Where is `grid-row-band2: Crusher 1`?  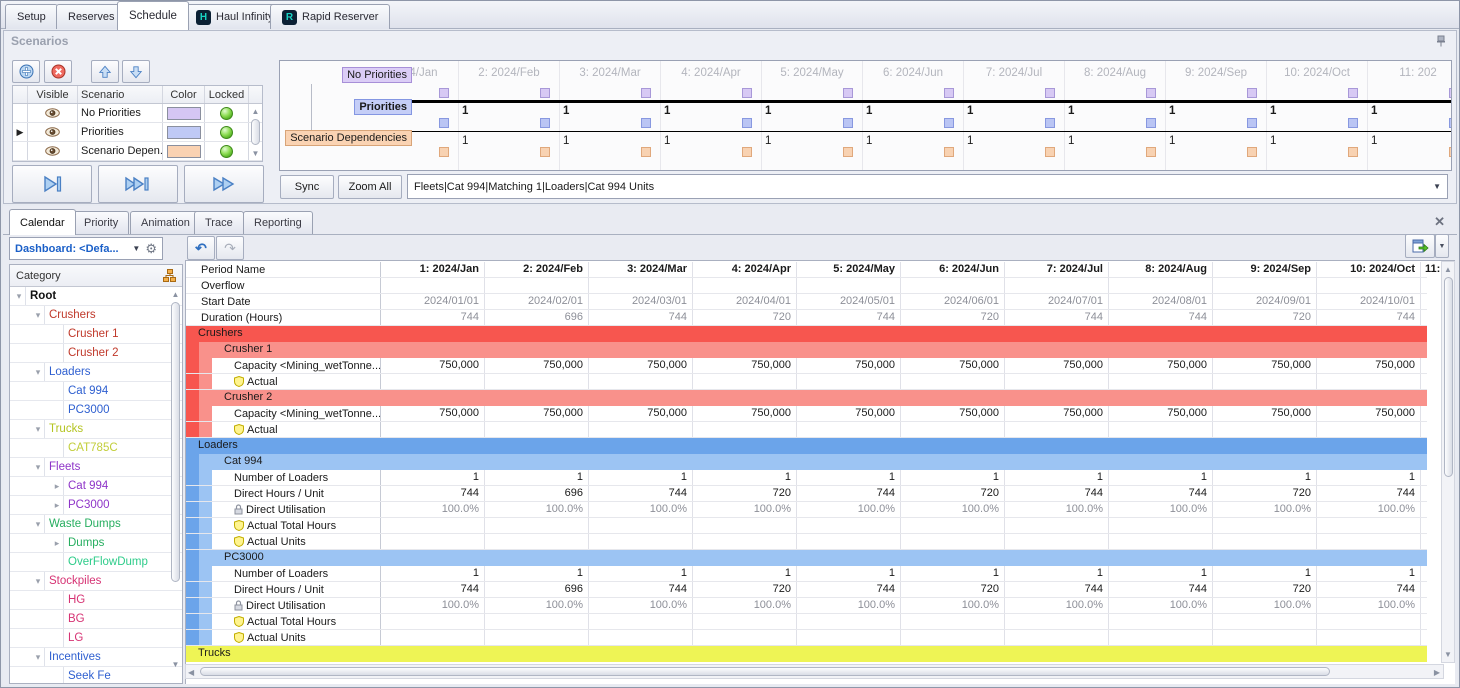
grid-row-band2: Crusher 1 is located at coordinates (806, 350).